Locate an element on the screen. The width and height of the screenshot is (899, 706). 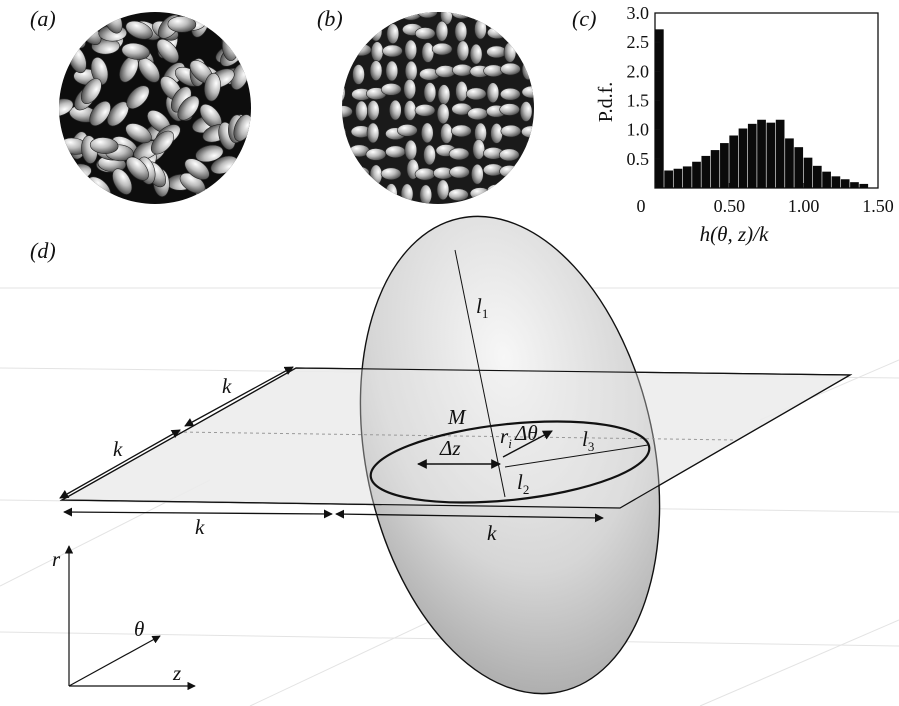
x-axis-title: h(θ, z)/k is located at coordinates (734, 234).